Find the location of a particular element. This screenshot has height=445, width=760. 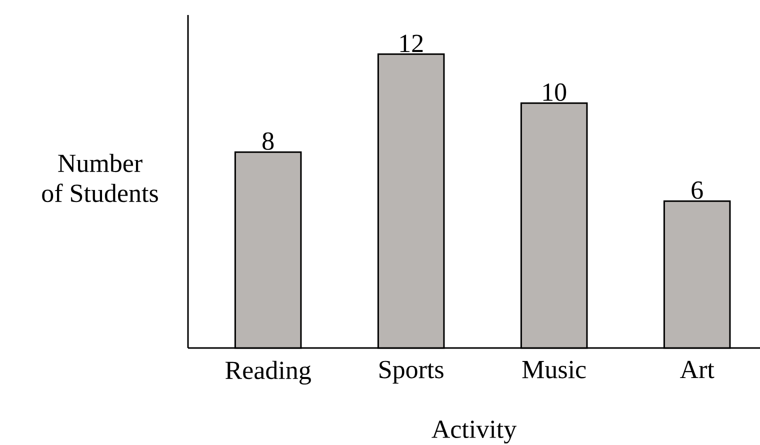

x-tick-label: Music is located at coordinates (554, 369).